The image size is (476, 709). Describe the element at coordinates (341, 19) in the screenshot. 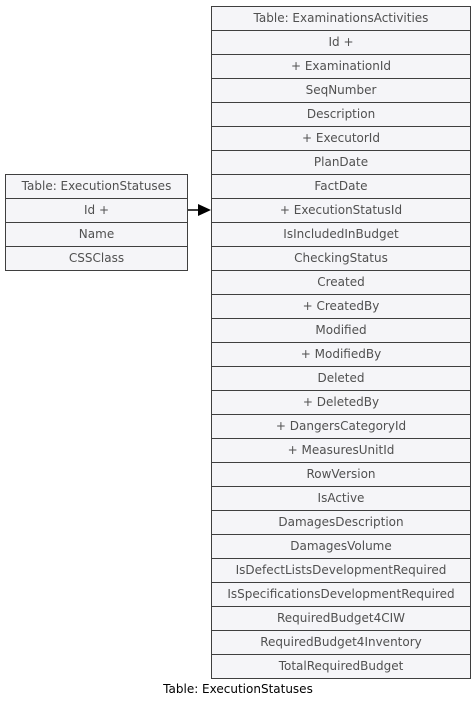

I see `table-header: Table: ExaminationsActivities` at that location.